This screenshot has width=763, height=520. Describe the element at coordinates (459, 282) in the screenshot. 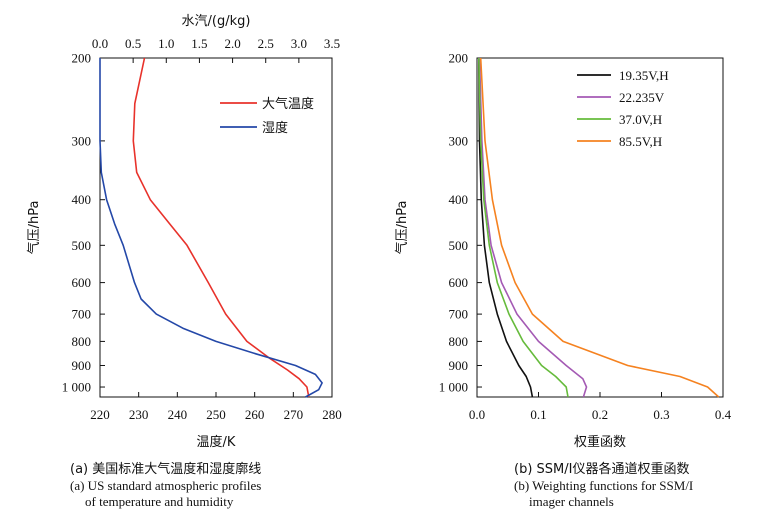

I see `panel-b-y-tick-label: 600` at that location.